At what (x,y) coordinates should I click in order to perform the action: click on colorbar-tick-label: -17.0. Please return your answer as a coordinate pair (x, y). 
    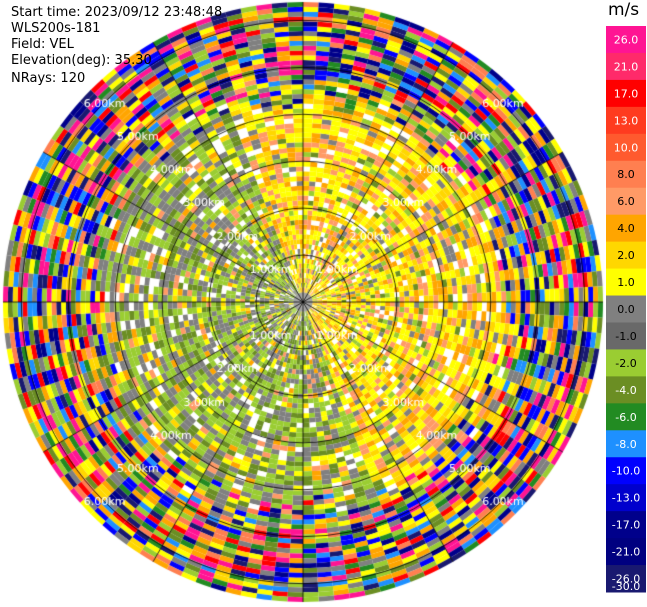
    Looking at the image, I should click on (626, 525).